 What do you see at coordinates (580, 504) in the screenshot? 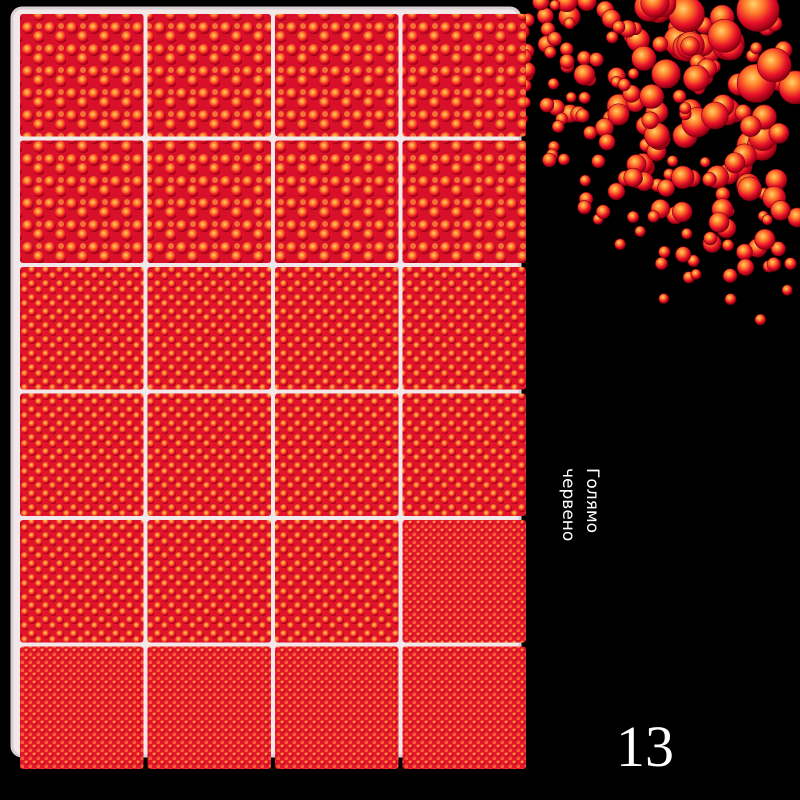
I see `caption: Голямо червено` at bounding box center [580, 504].